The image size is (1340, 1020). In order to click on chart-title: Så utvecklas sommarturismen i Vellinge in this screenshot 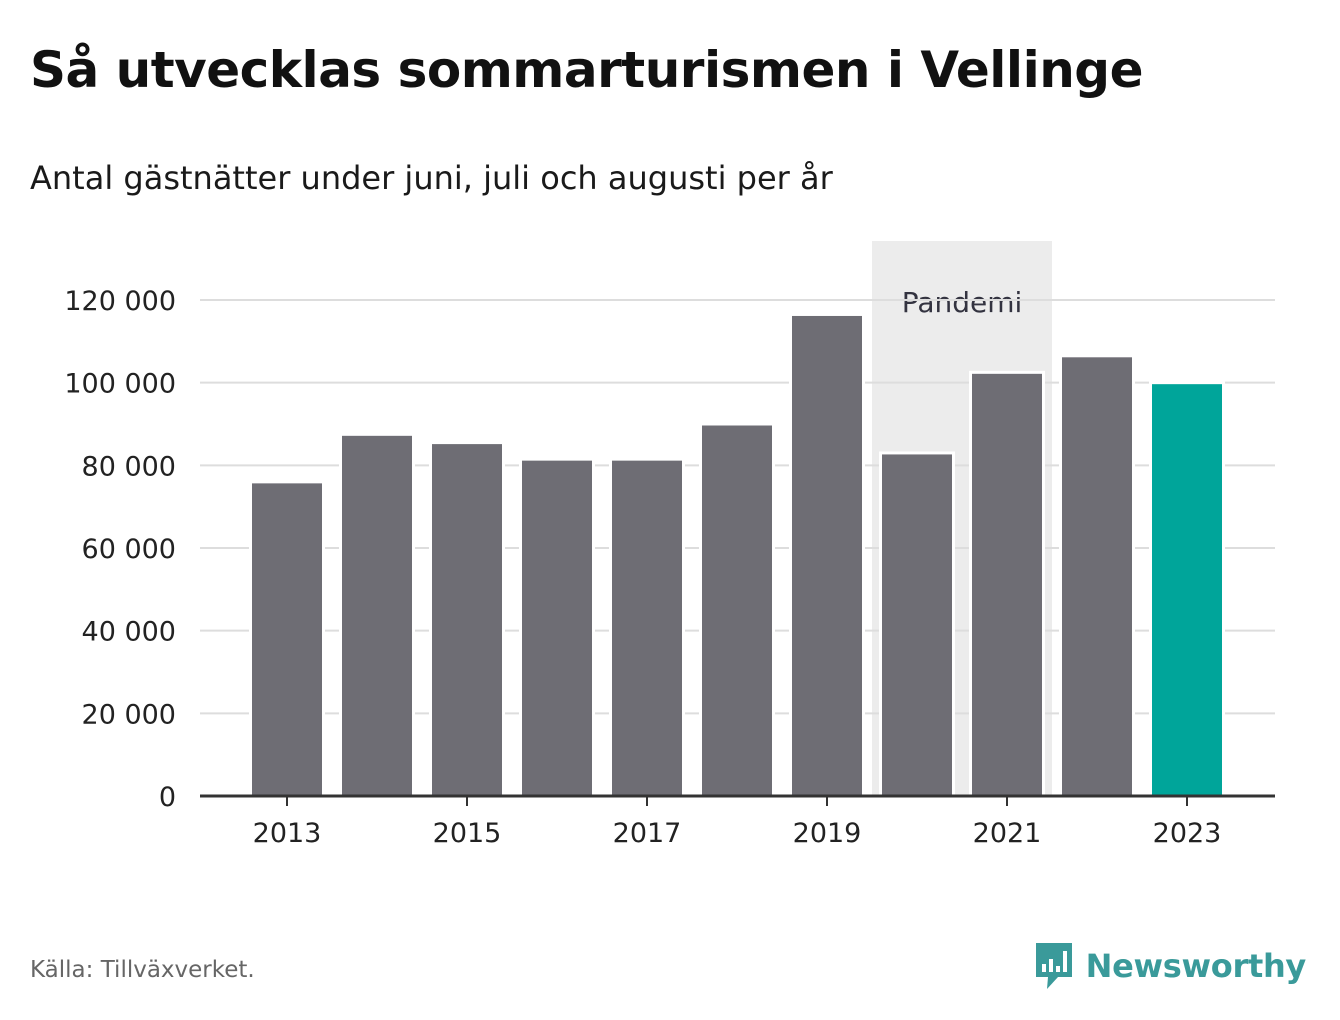, I will do `click(587, 70)`.